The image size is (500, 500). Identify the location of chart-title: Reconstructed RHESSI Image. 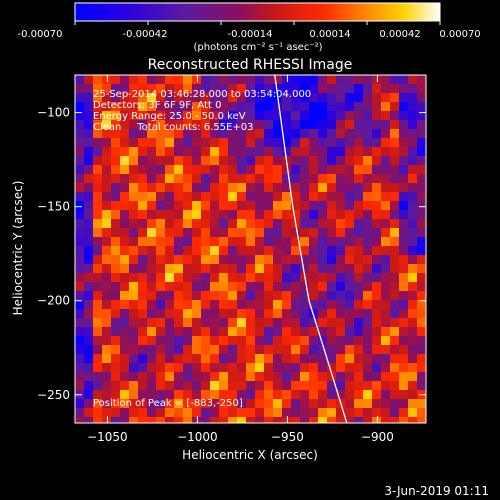
(250, 65).